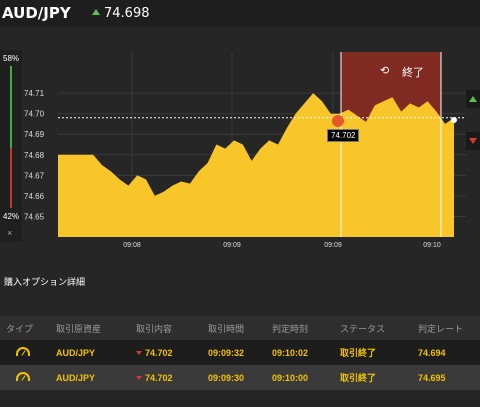 This screenshot has width=480, height=407. Describe the element at coordinates (385, 71) in the screenshot. I see `history-icon: ⟲` at that location.